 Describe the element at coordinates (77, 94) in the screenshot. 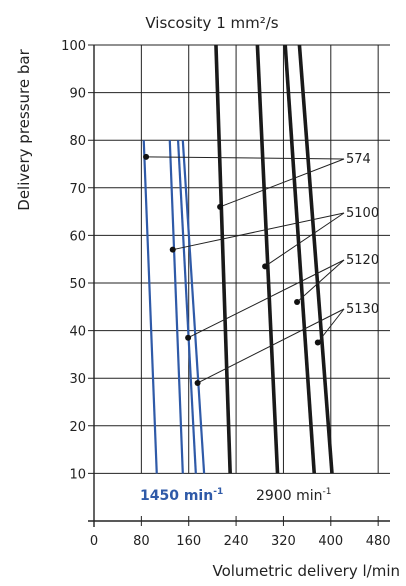

I see `y-tick-label: 90` at that location.